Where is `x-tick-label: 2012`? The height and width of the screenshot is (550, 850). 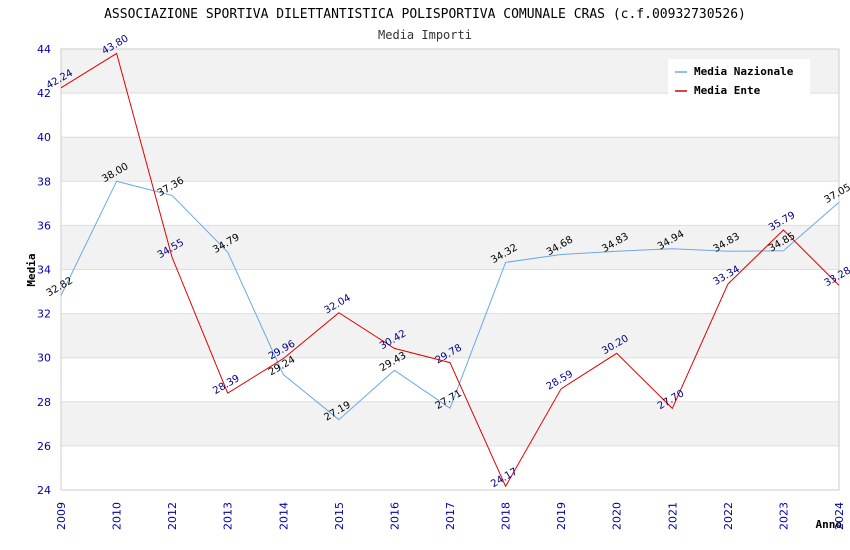
x-tick-label: 2012 is located at coordinates (172, 516).